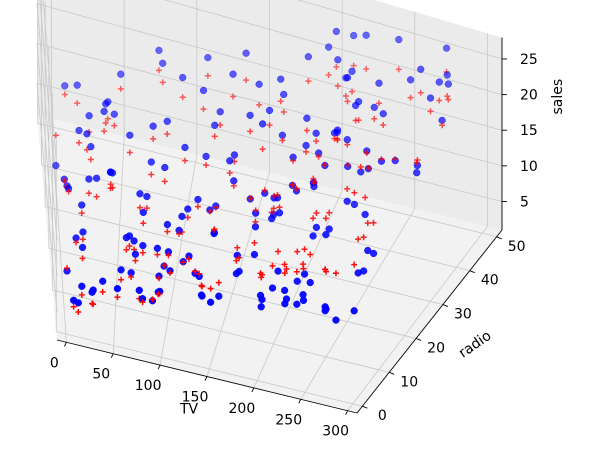  What do you see at coordinates (490, 281) in the screenshot?
I see `y-tick-label: 40` at bounding box center [490, 281].